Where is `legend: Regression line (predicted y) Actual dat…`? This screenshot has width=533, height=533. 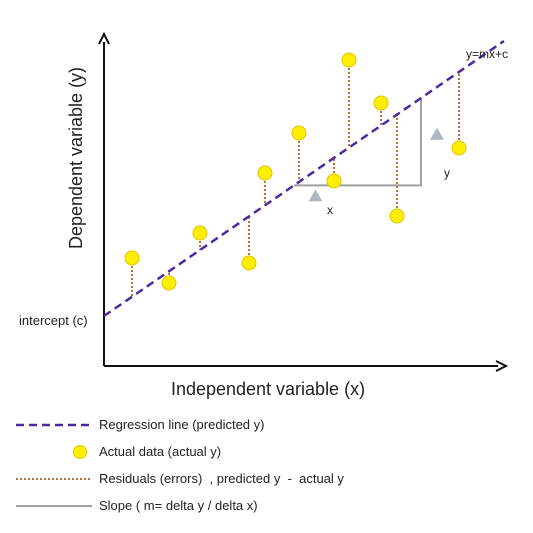
legend: Regression line (predicted y) Actual dat… is located at coordinates (180, 465).